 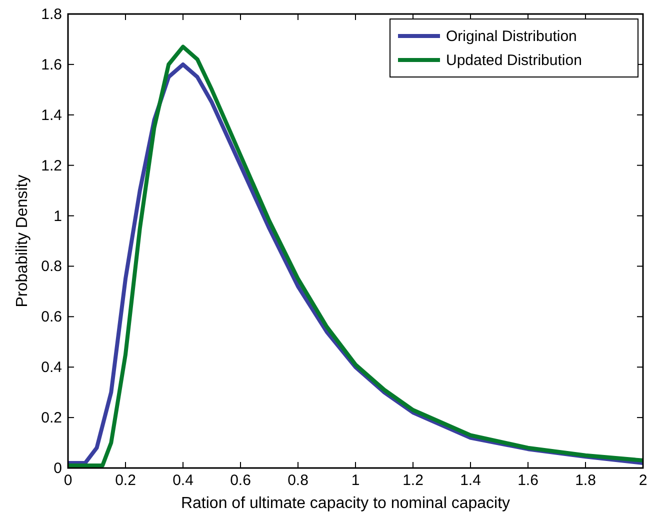 I want to click on legend-label: Original Distribution, so click(x=511, y=36).